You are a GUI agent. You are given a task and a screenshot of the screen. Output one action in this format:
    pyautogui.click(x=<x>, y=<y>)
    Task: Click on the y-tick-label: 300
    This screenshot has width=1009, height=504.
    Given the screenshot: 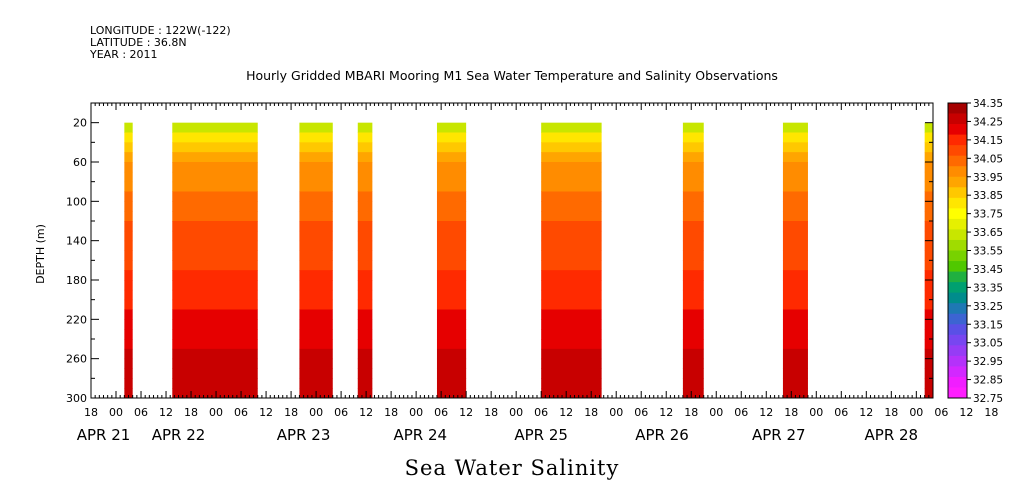 What is the action you would take?
    pyautogui.click(x=76, y=398)
    